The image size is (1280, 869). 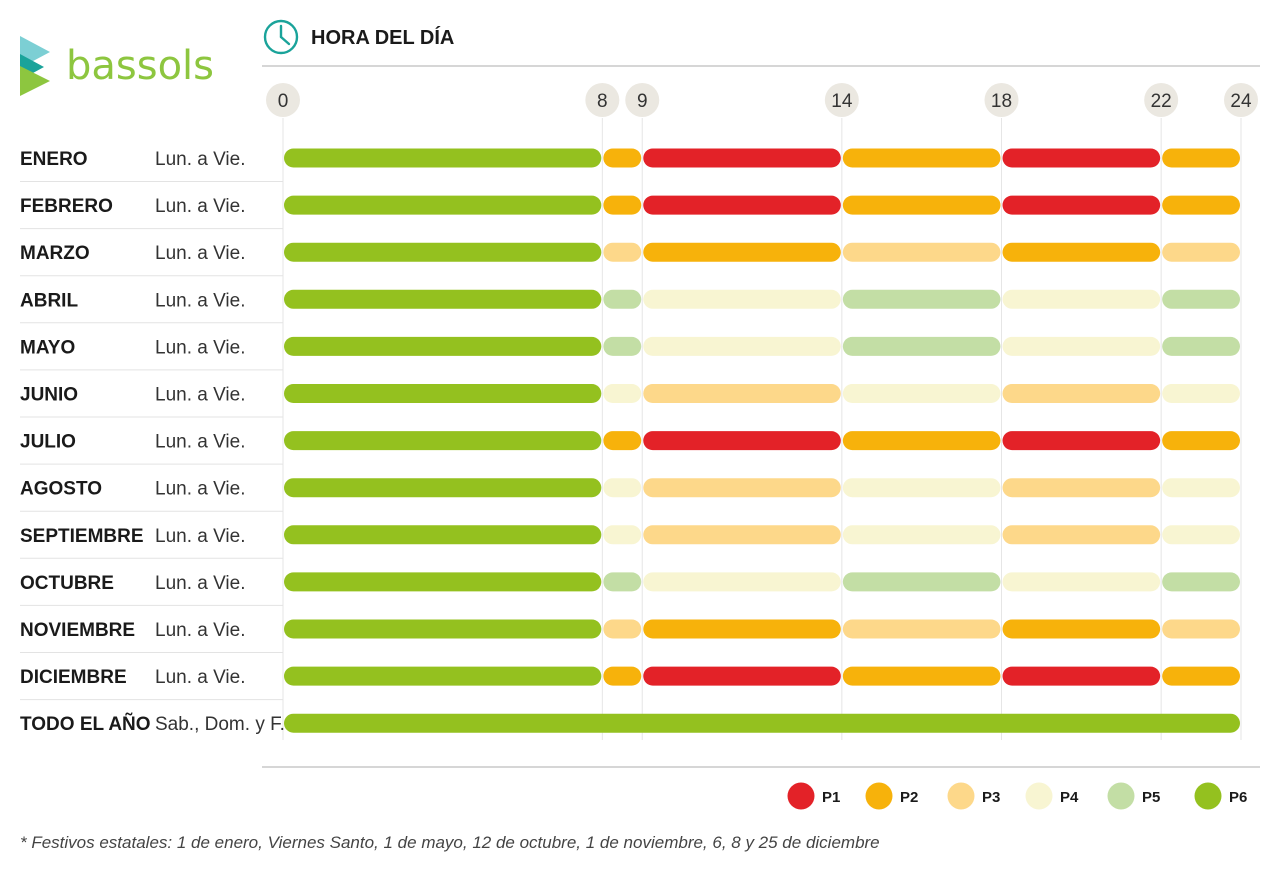 I want to click on month-label: ABRIL, so click(x=49, y=300).